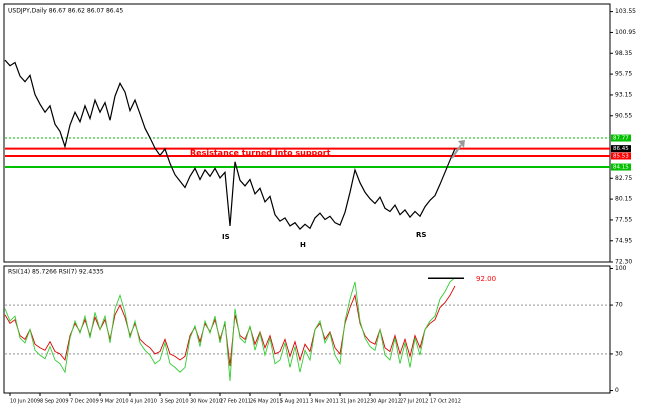 The image size is (651, 411). Describe the element at coordinates (174, 402) in the screenshot. I see `x-tick-label: 3 Sep 2010` at that location.